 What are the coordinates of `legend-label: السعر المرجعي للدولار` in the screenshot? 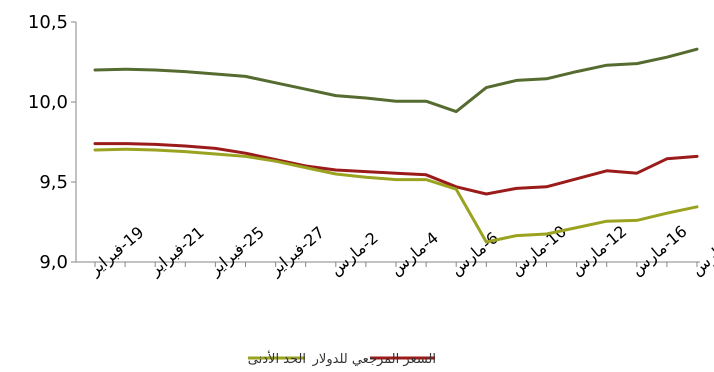 It's located at (374, 359).